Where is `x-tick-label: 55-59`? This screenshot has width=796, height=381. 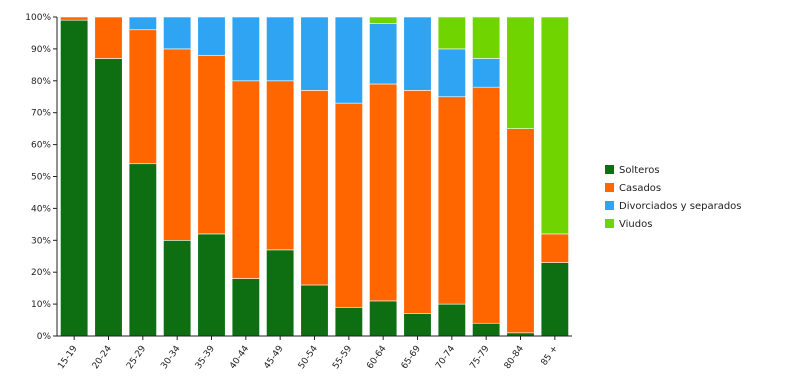 x-tick-label: 55-59 is located at coordinates (342, 357).